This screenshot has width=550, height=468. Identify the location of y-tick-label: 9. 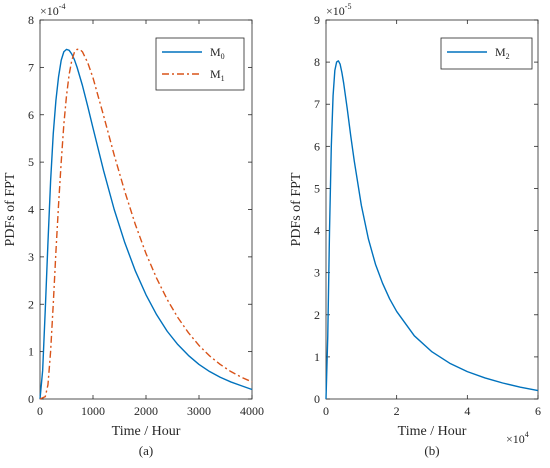
(317, 20).